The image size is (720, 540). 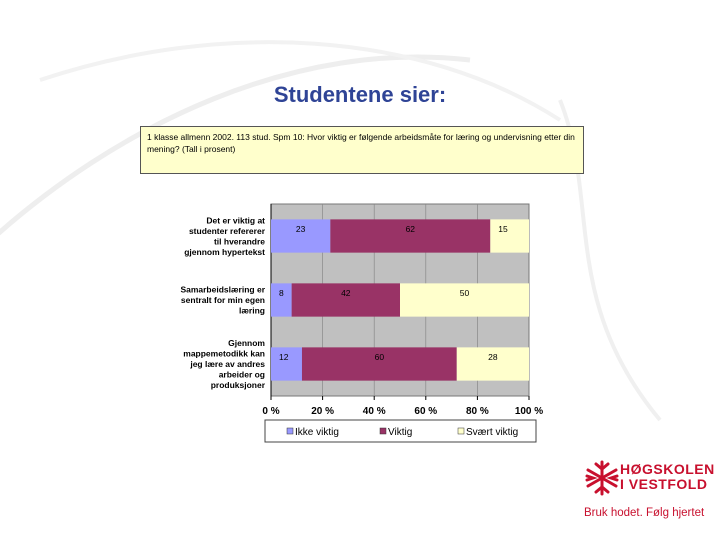 What do you see at coordinates (270, 411) in the screenshot?
I see `x-tick-label: 0 %` at bounding box center [270, 411].